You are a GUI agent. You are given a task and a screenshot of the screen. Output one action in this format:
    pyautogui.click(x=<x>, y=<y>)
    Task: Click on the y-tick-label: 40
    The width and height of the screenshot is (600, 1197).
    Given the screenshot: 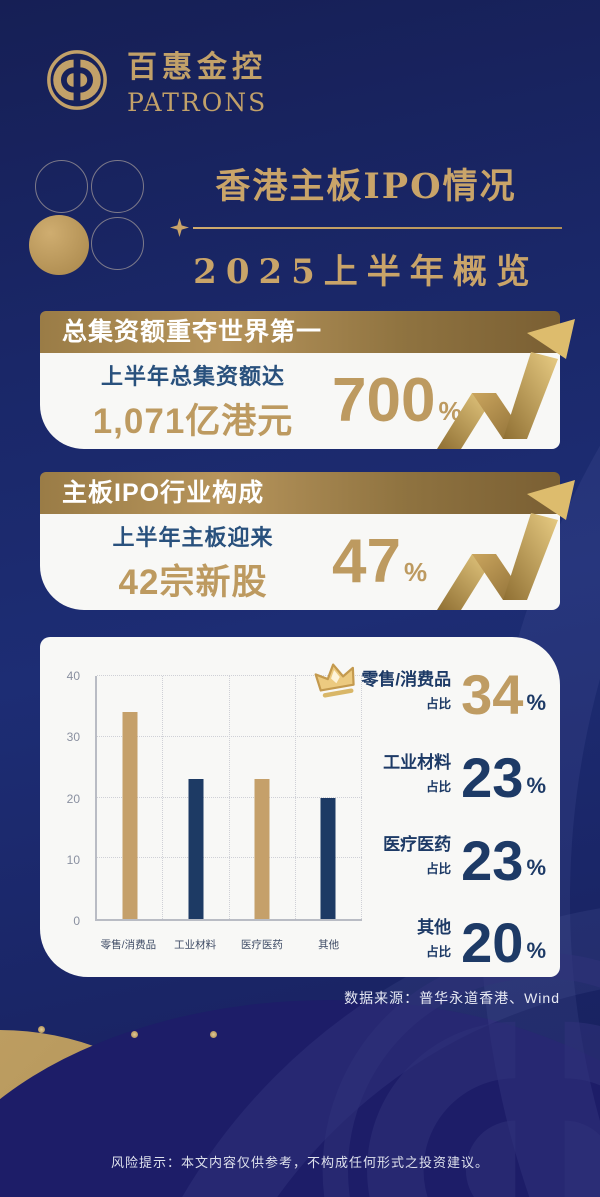 What is the action you would take?
    pyautogui.click(x=73, y=676)
    